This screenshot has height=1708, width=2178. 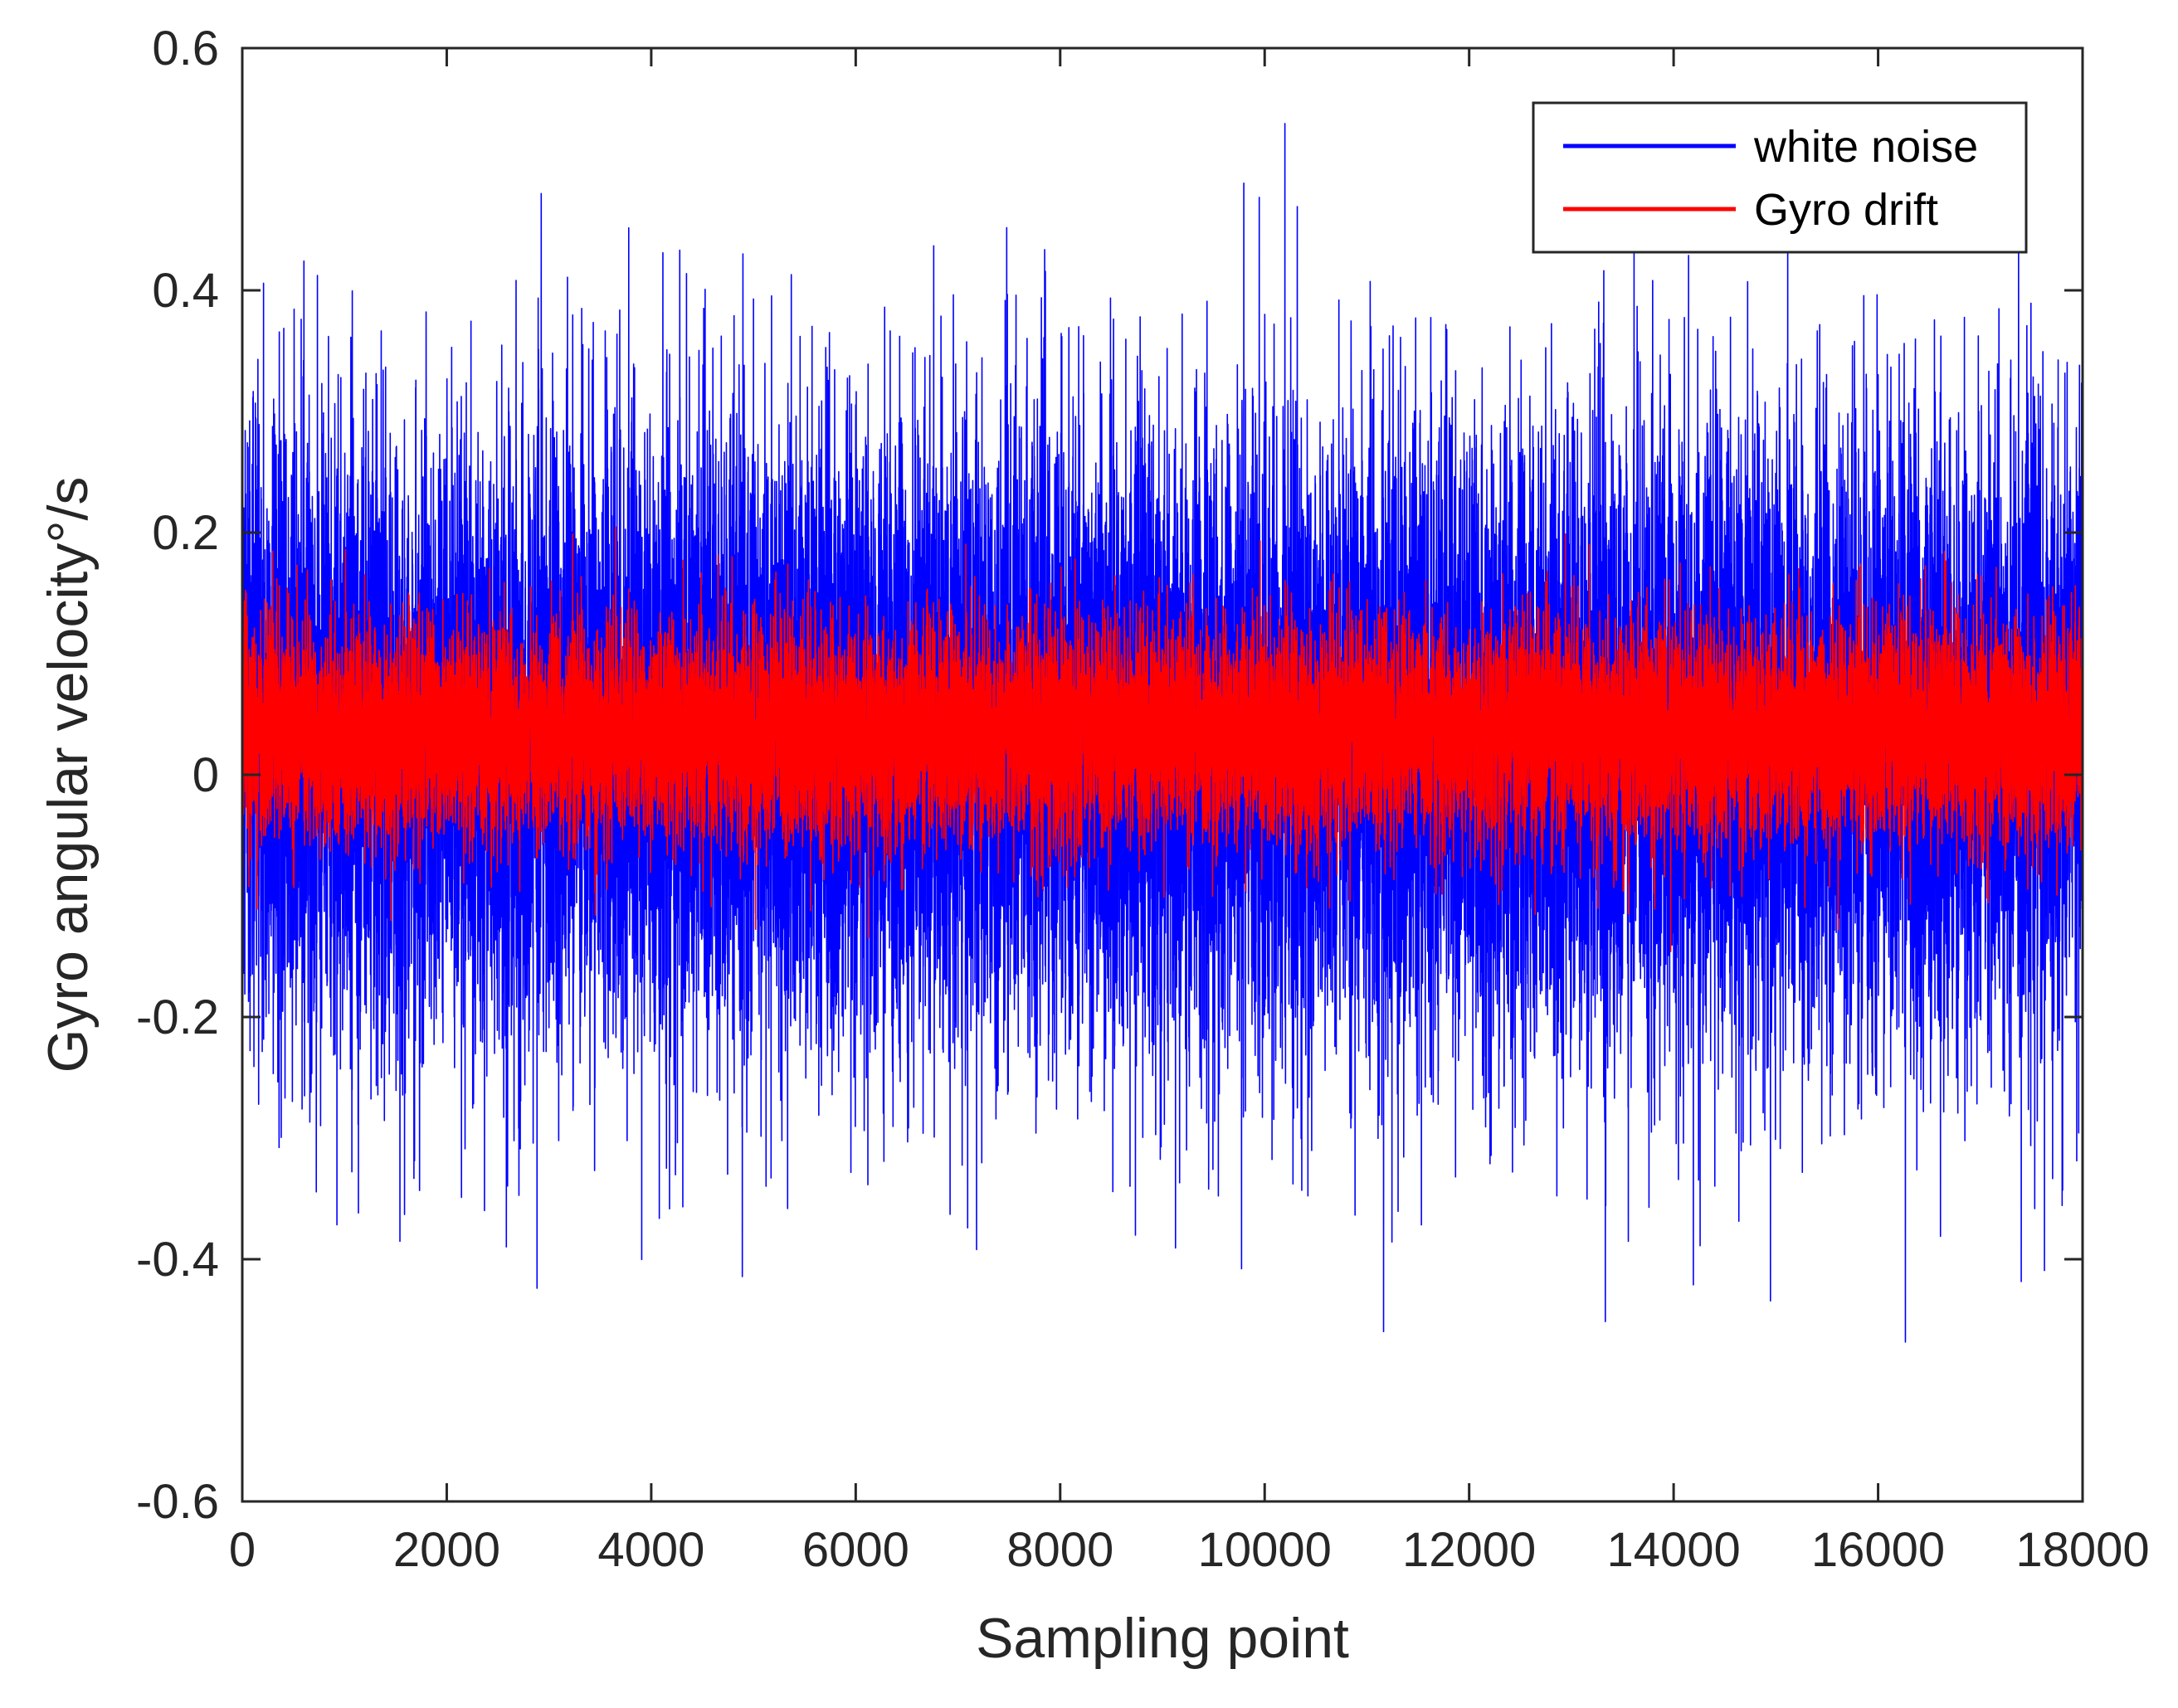 What do you see at coordinates (1878, 1550) in the screenshot?
I see `x-tick-label: 16000` at bounding box center [1878, 1550].